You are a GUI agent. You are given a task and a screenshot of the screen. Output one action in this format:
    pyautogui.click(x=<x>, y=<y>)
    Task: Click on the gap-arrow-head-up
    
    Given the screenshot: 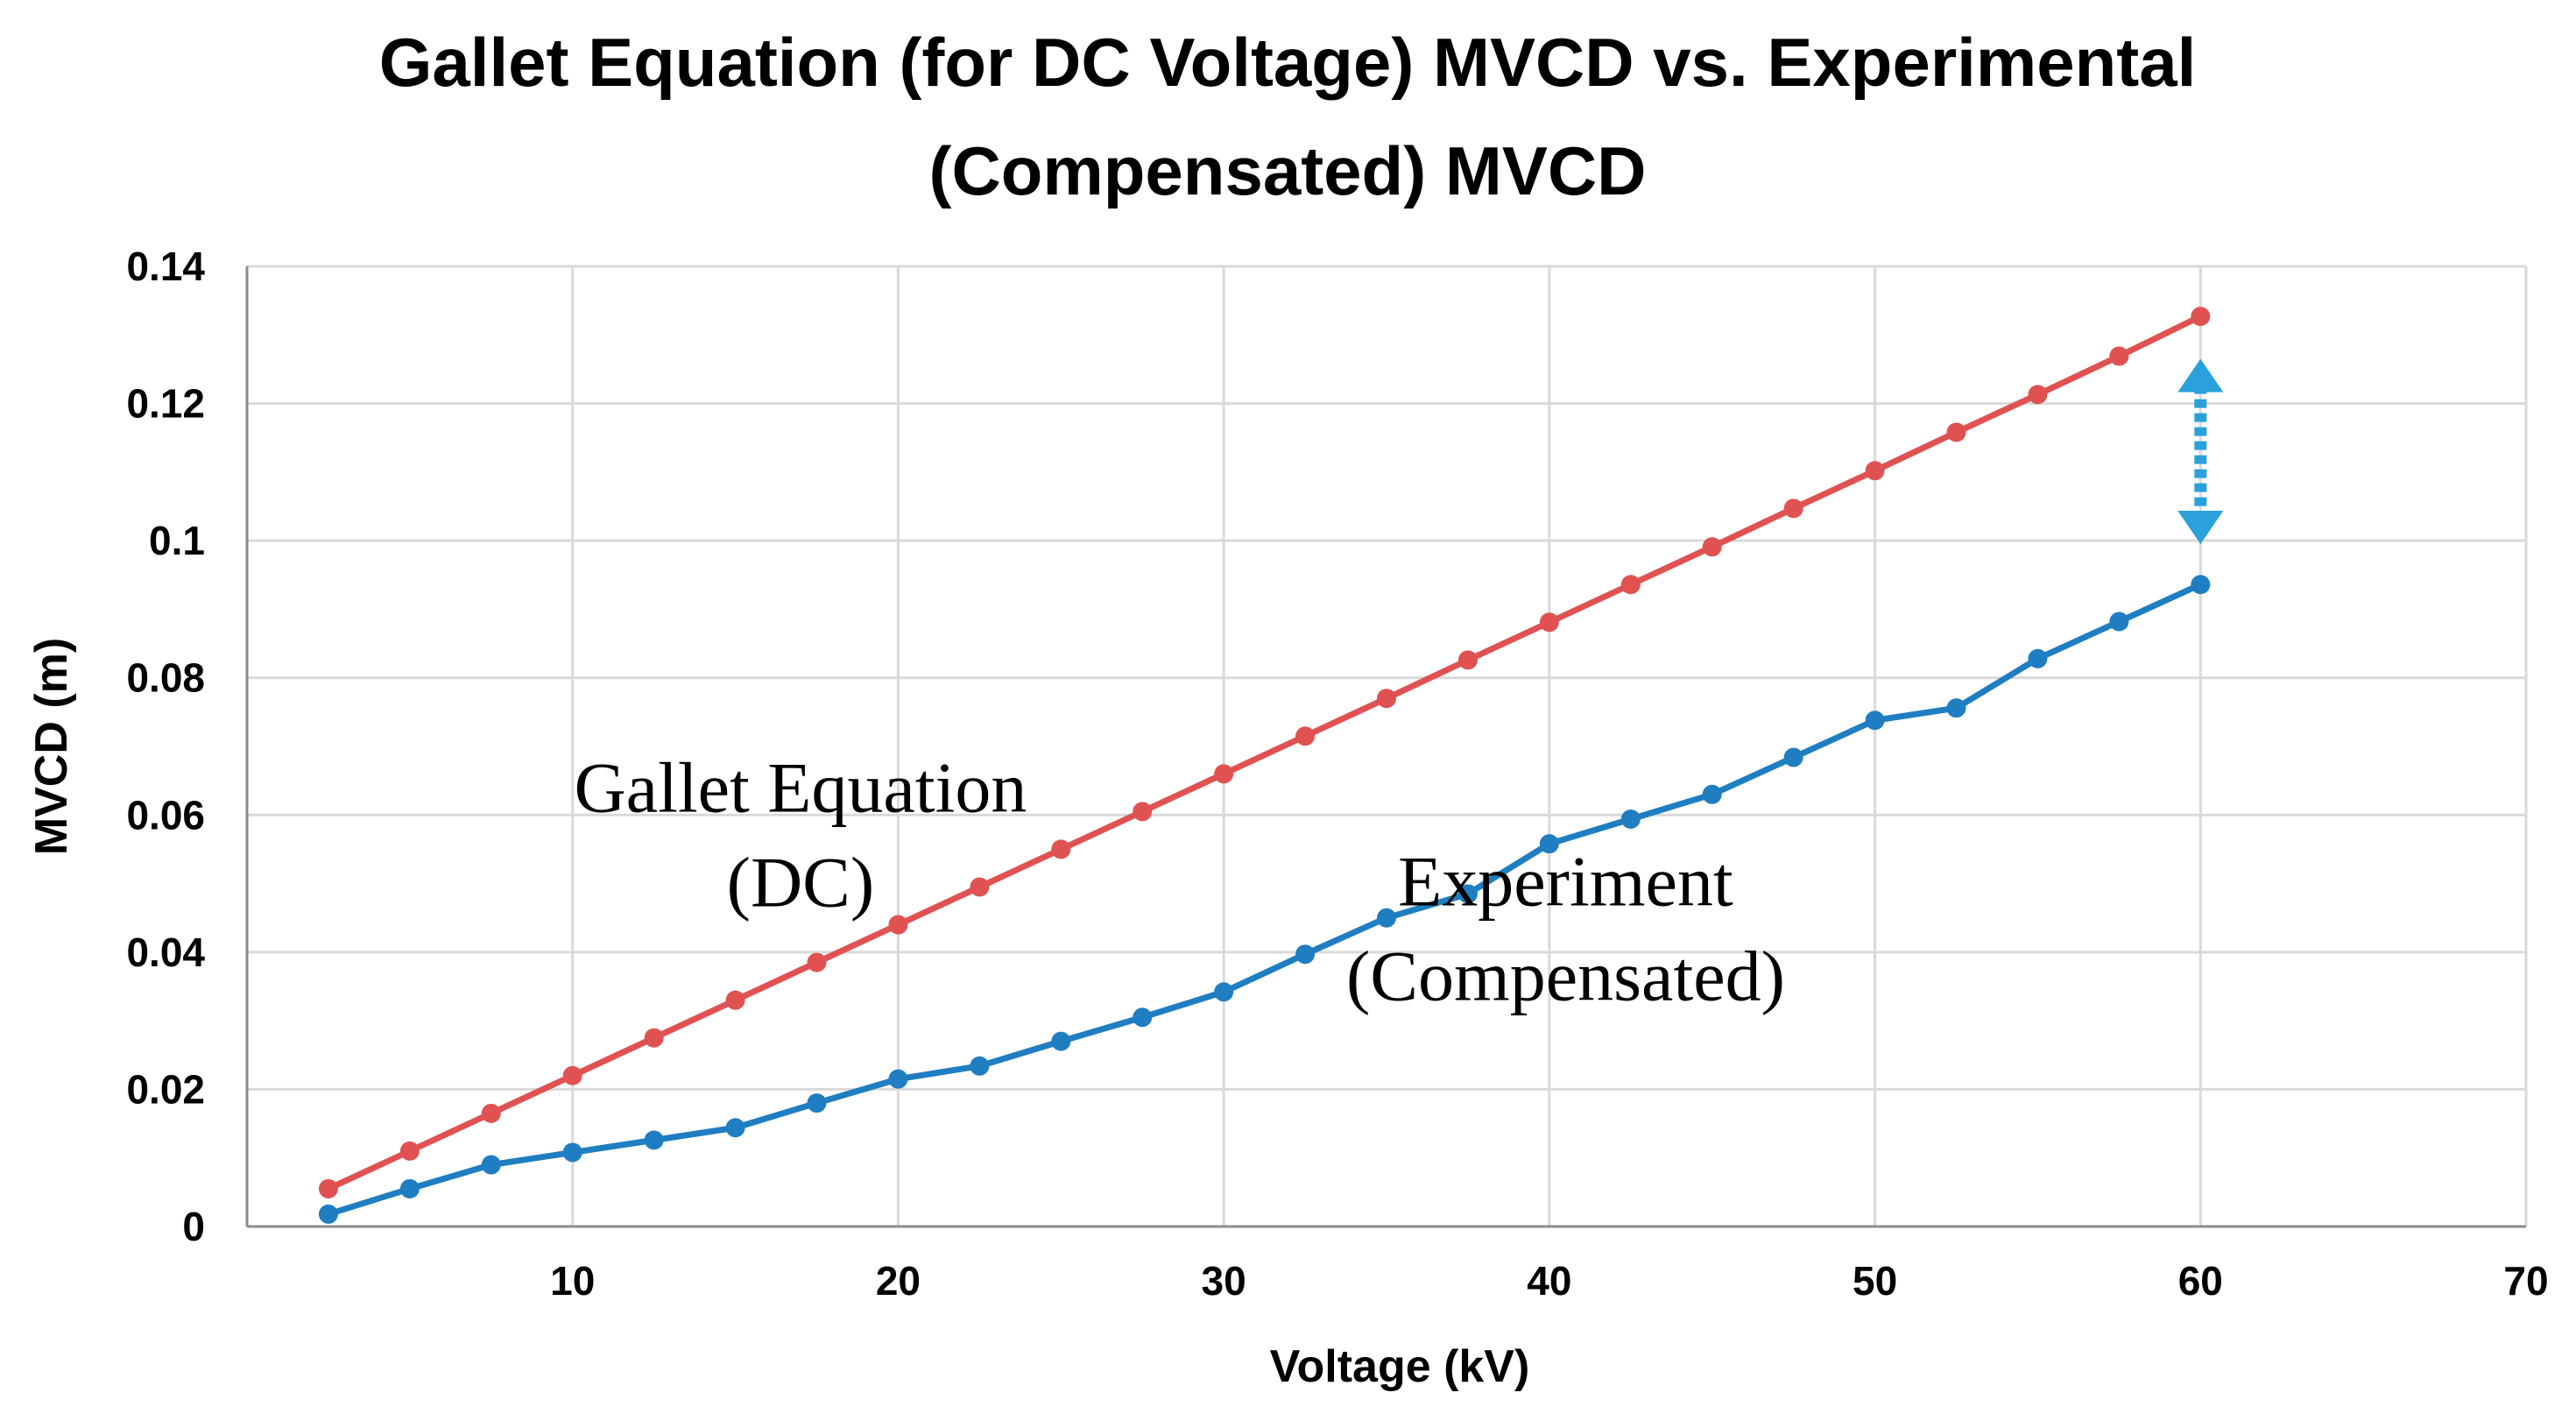 What is the action you would take?
    pyautogui.click(x=2200, y=375)
    